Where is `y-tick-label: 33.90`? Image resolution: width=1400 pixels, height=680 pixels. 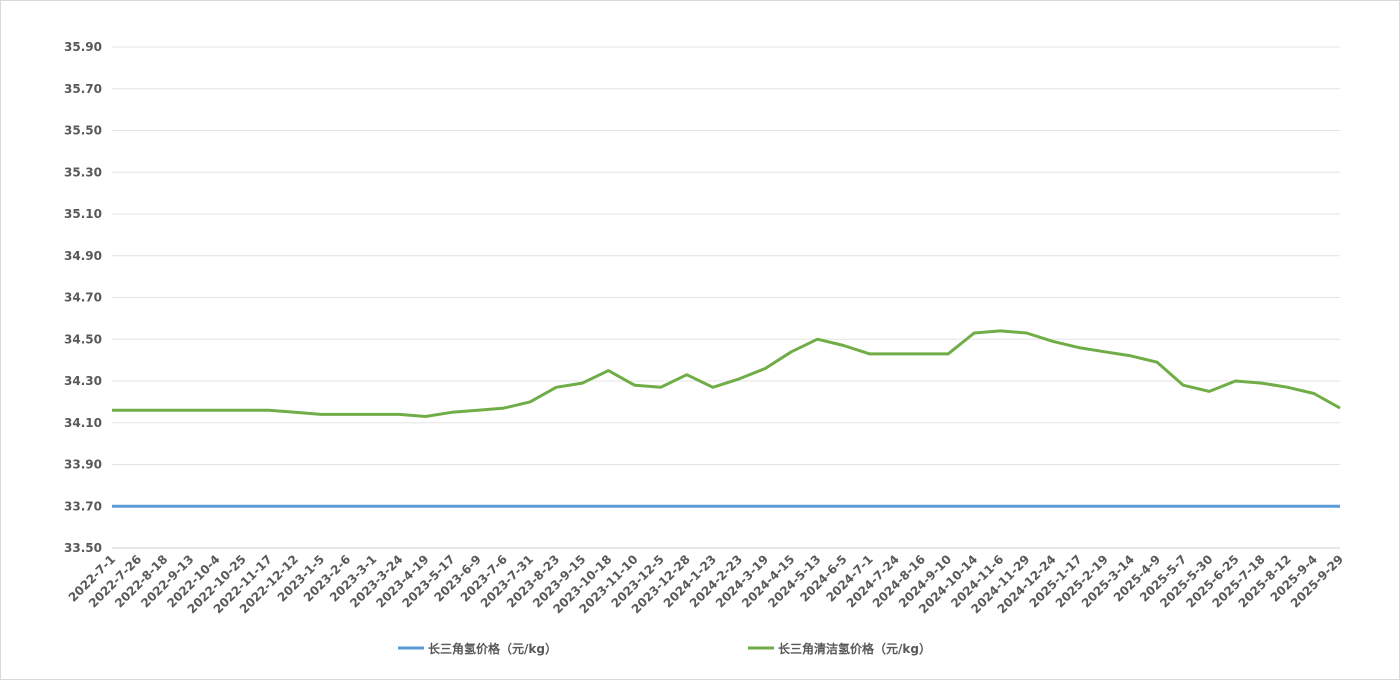
y-tick-label: 33.90 is located at coordinates (83, 465).